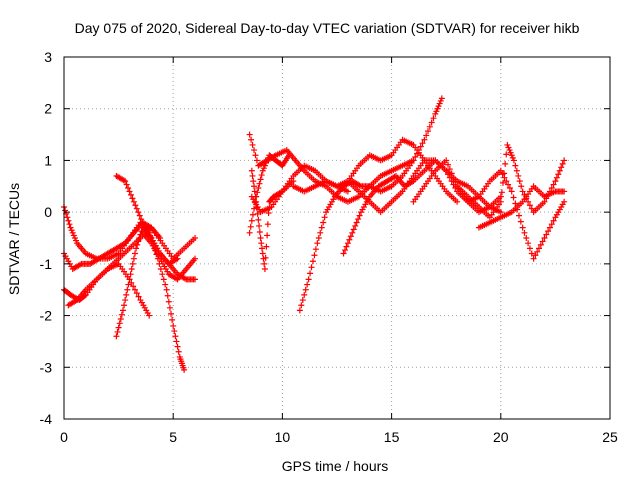  I want to click on x-tick-label: 10, so click(283, 437).